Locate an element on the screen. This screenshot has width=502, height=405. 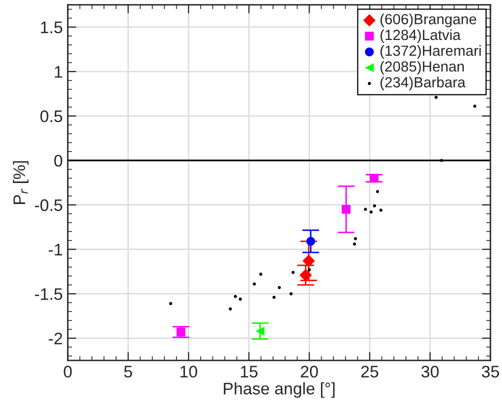
y-axis-title: P$_{r}$ [%] is located at coordinates (20, 182).